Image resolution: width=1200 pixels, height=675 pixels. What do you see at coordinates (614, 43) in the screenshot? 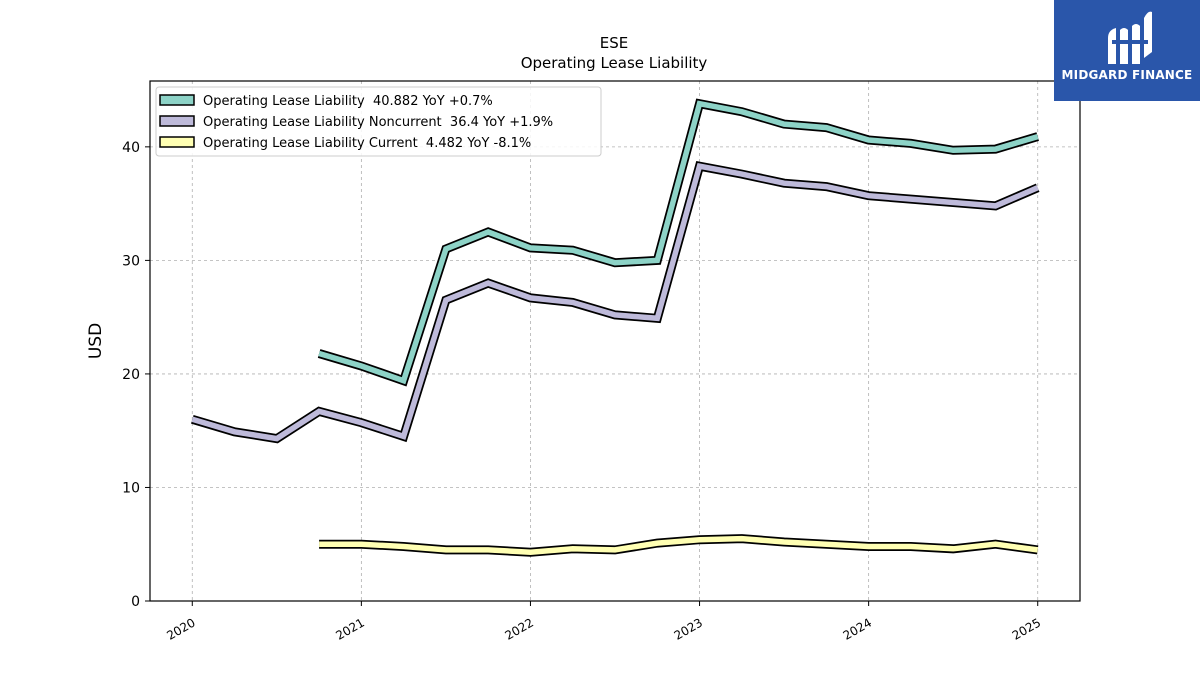
I see `chart-title: ESE` at bounding box center [614, 43].